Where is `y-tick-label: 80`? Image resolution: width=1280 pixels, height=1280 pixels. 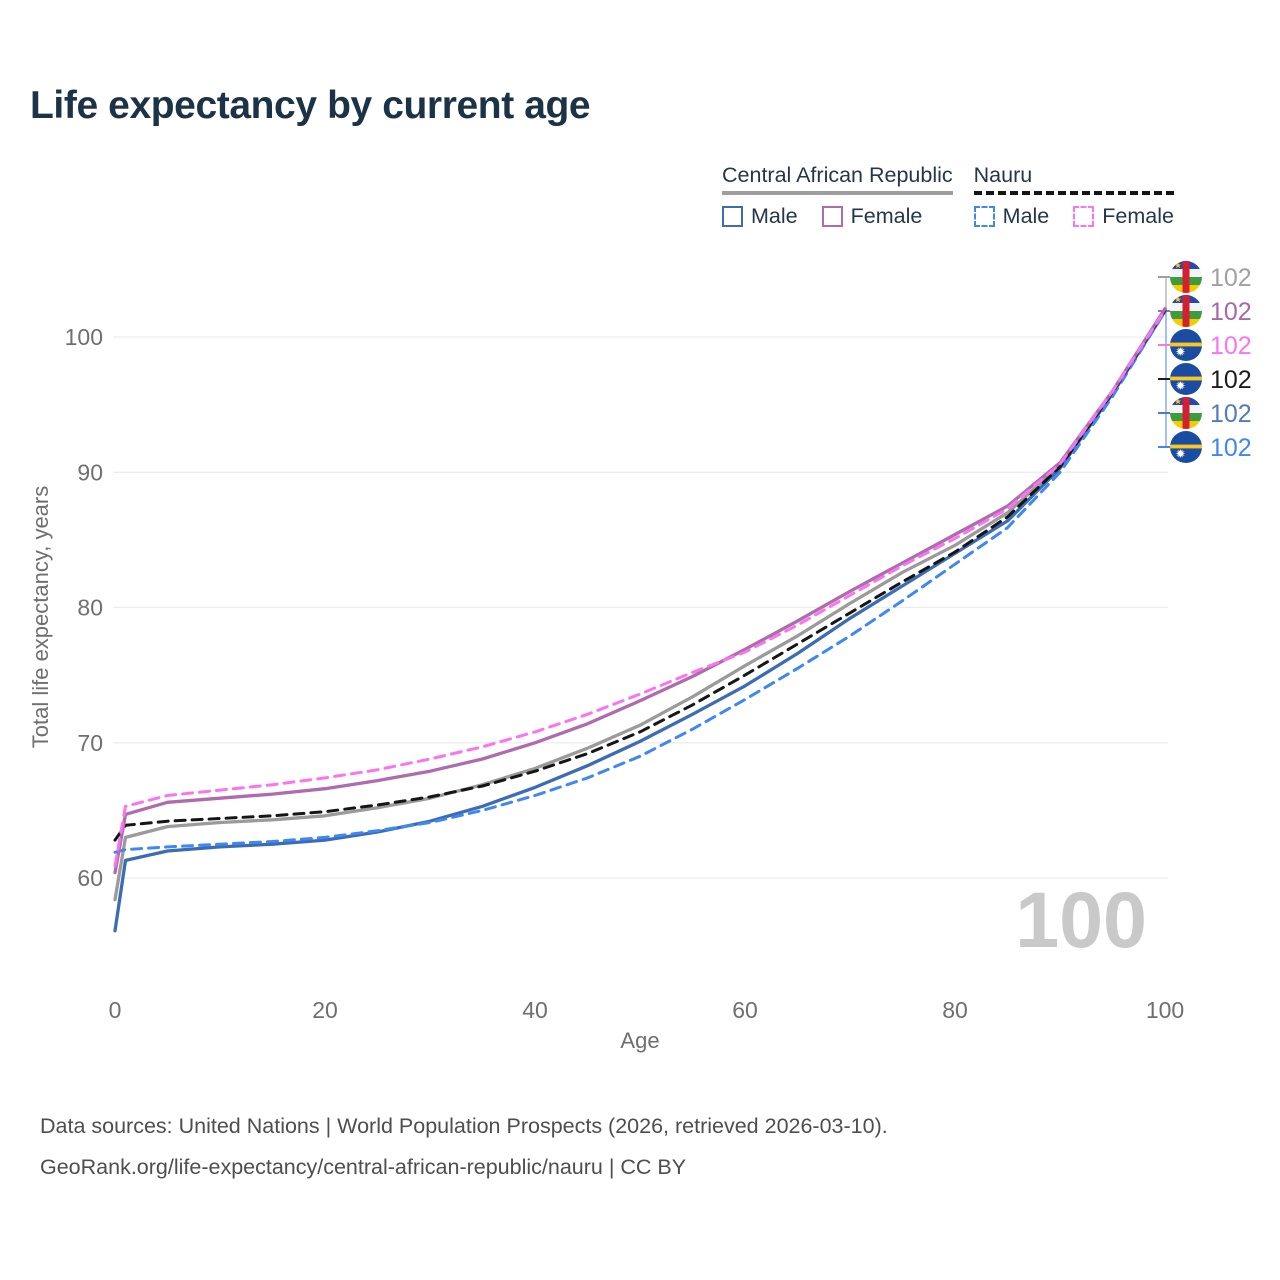 y-tick-label: 80 is located at coordinates (90, 608).